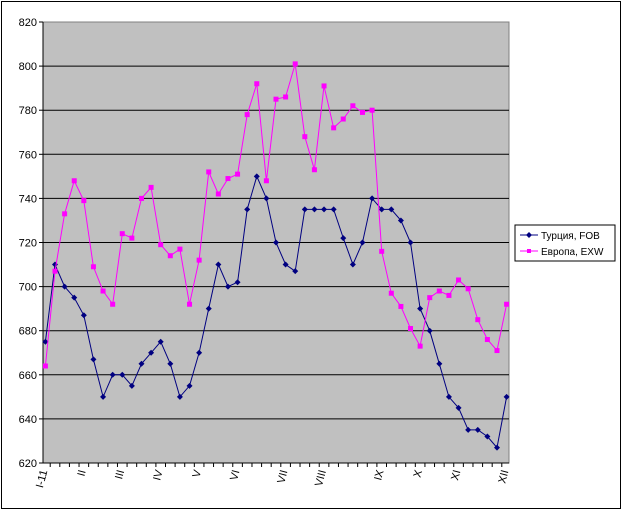 This screenshot has width=624, height=512. I want to click on y-tick-label: 680, so click(28, 332).